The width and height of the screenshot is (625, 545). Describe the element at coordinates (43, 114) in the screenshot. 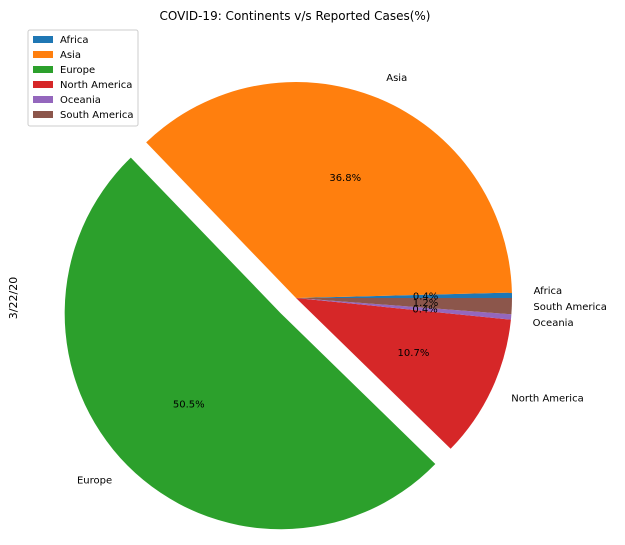

I see `legend-swatch-south-america` at that location.